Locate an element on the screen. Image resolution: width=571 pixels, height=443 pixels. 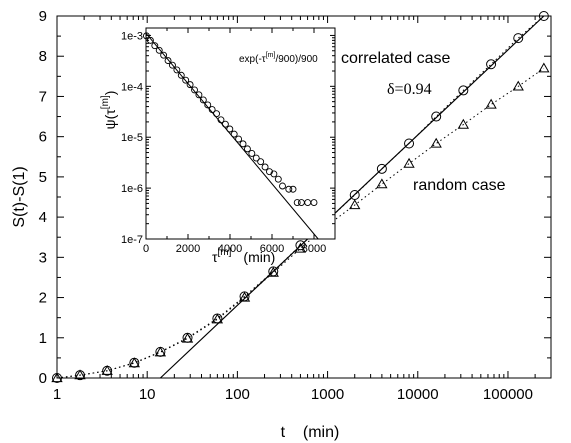
inset-x-tick-label: 0 is located at coordinates (146, 249).